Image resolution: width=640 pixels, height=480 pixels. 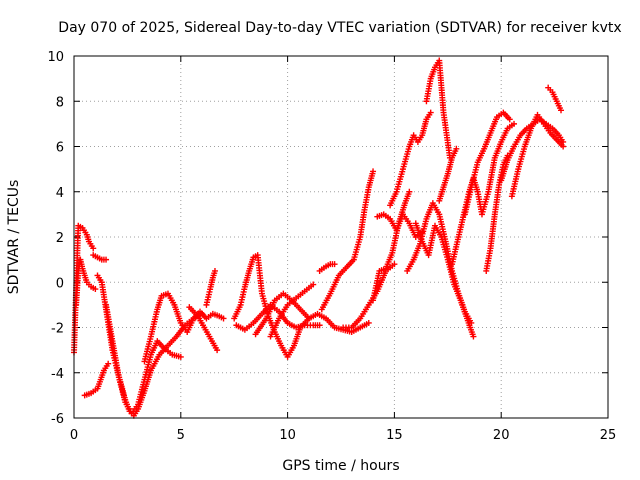 I want to click on y-tick-label: -6, so click(x=57, y=419).